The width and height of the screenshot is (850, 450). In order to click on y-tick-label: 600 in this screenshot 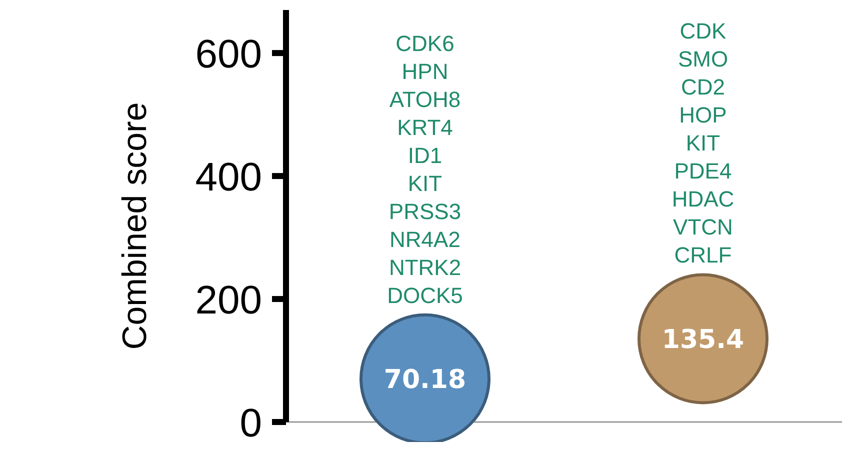, I will do `click(228, 54)`.